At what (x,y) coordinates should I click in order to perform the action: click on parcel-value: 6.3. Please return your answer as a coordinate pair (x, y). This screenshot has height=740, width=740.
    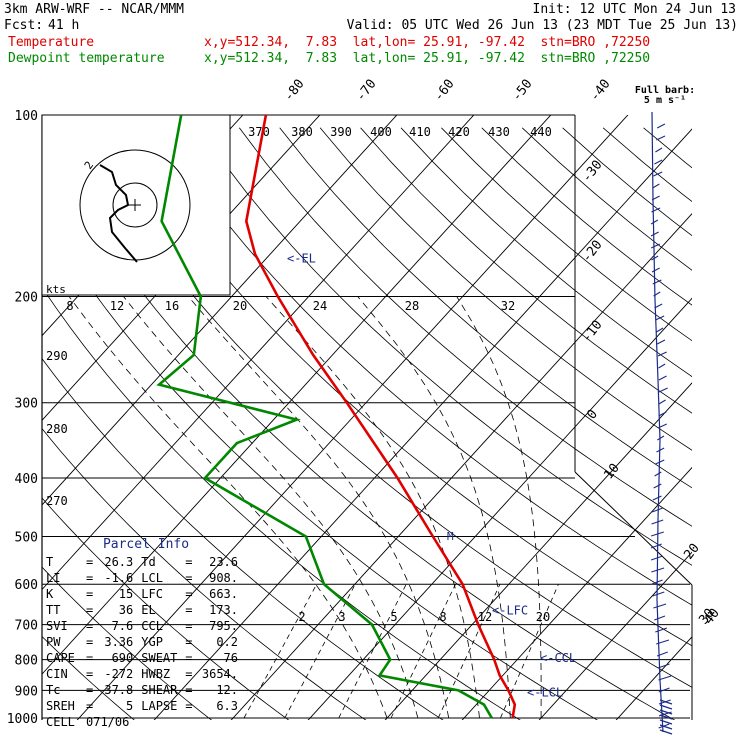
    Looking at the image, I should click on (227, 706).